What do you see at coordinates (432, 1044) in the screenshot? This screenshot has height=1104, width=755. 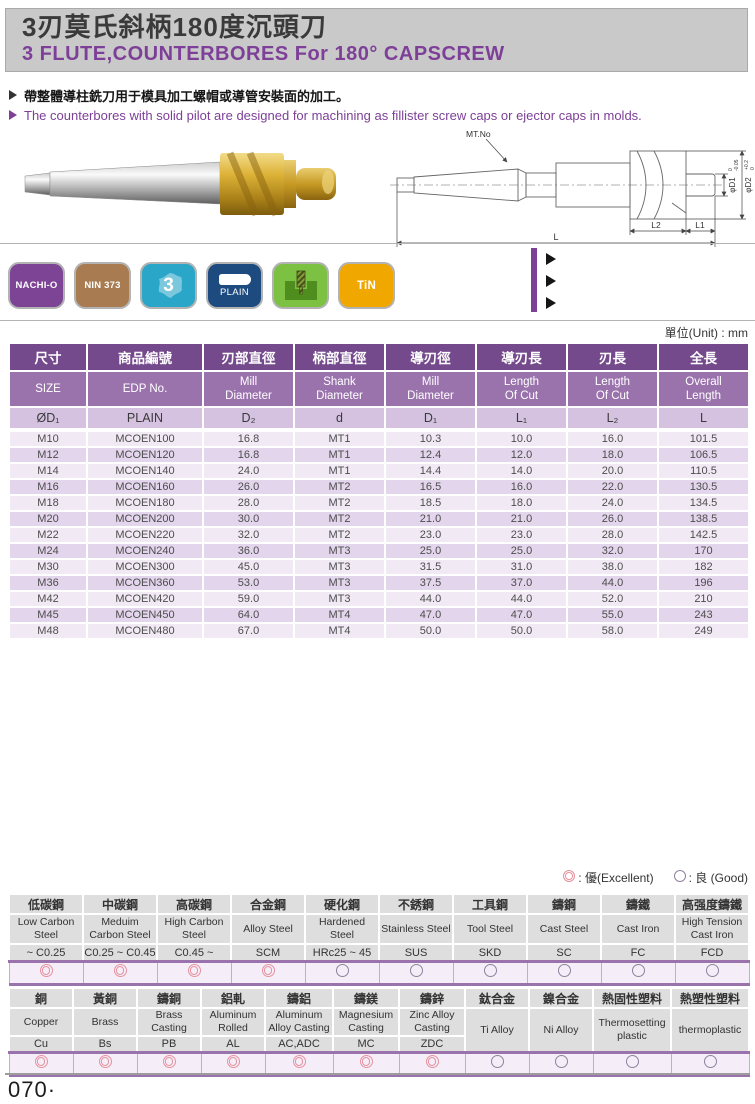 I see `material-code: ZDC` at bounding box center [432, 1044].